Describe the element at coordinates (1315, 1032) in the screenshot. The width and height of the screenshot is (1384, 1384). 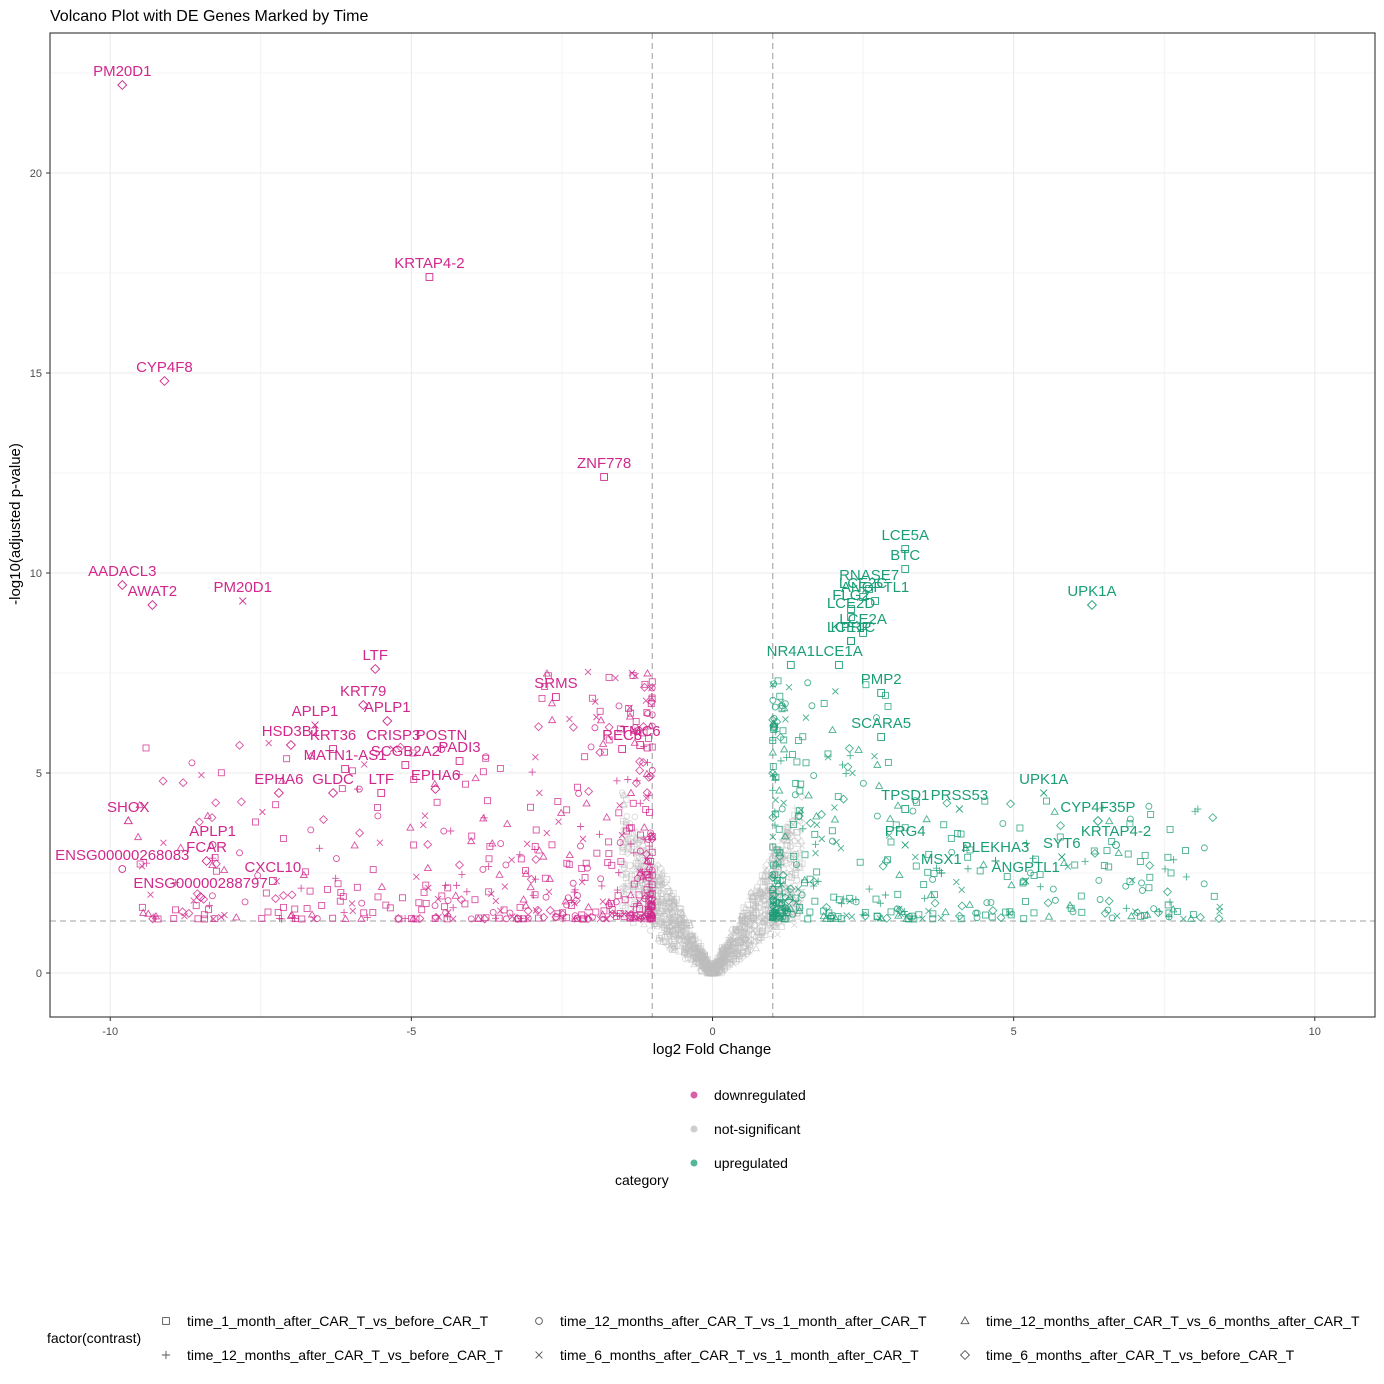
I see `x-tick-label: 10` at that location.